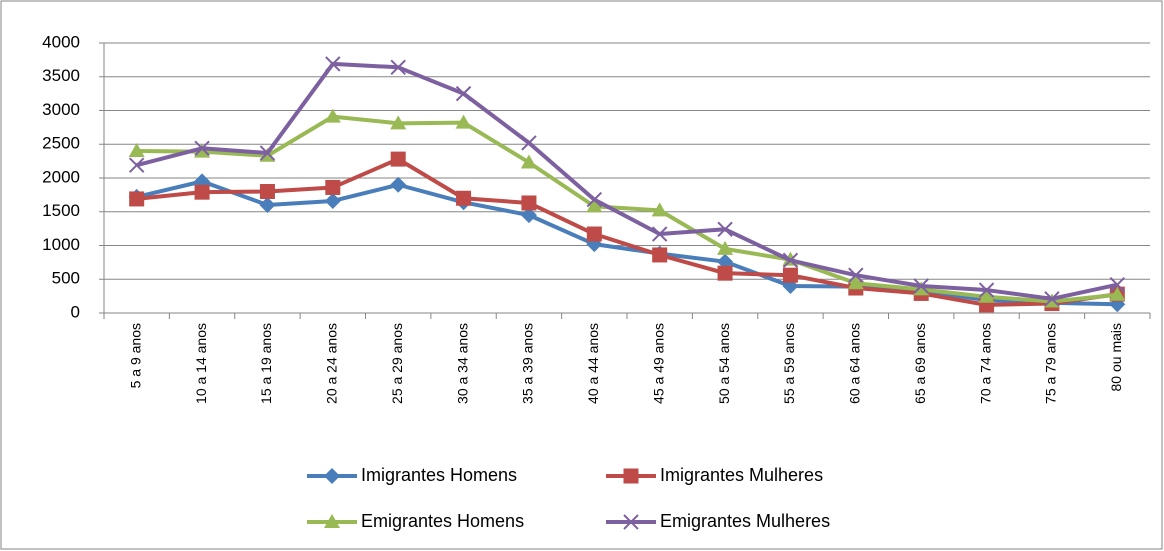 The image size is (1164, 551). I want to click on x-tick-label: 25 a 29 anos, so click(397, 363).